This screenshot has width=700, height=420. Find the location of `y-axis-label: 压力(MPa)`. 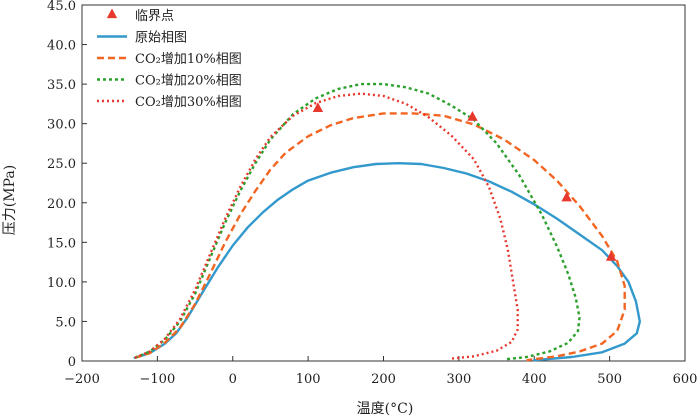

y-axis-label: 压力(MPa) is located at coordinates (10, 200).